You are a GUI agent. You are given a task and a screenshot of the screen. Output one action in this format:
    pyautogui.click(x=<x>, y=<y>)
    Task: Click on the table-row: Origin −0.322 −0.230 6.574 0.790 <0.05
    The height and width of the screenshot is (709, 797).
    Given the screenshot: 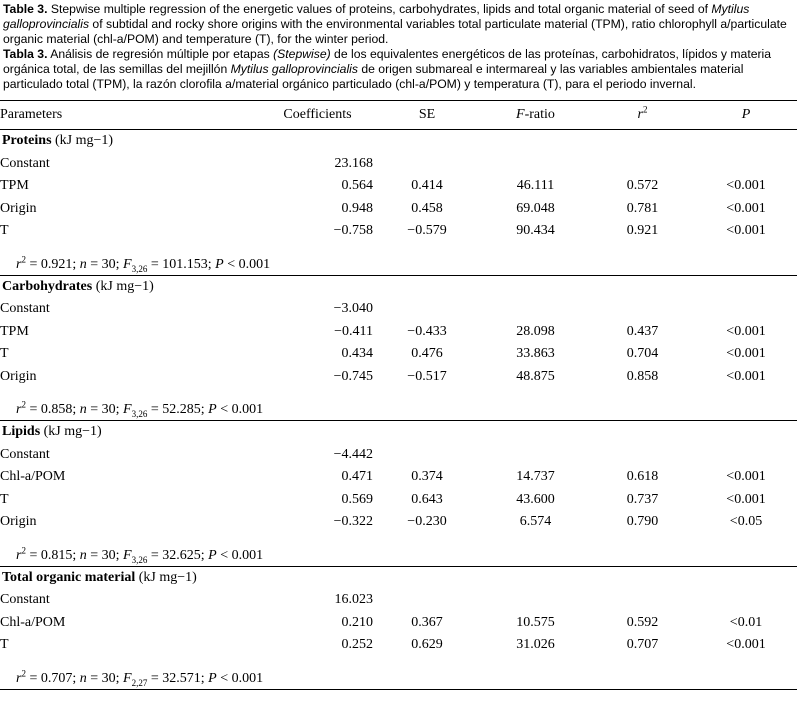 What is the action you would take?
    pyautogui.click(x=398, y=522)
    